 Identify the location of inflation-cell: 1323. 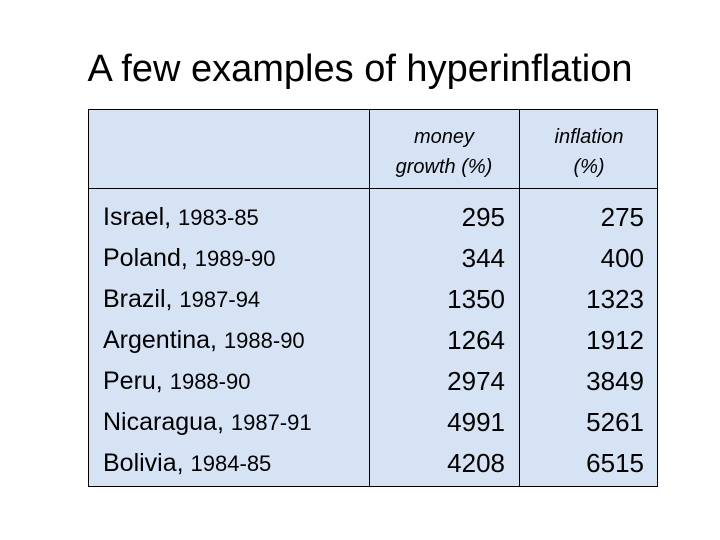
(615, 299).